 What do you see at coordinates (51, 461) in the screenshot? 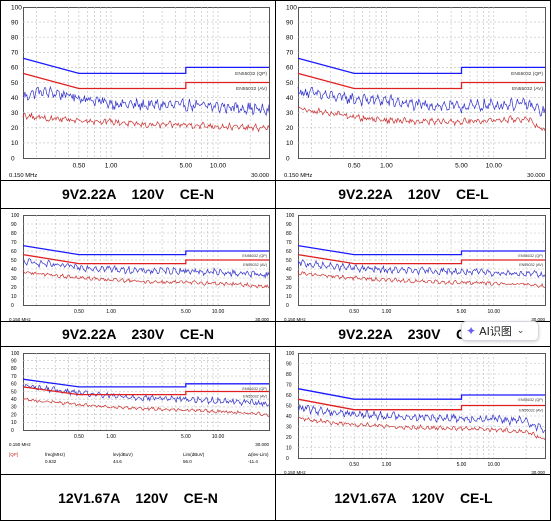
I see `readout-value: 0.632` at bounding box center [51, 461].